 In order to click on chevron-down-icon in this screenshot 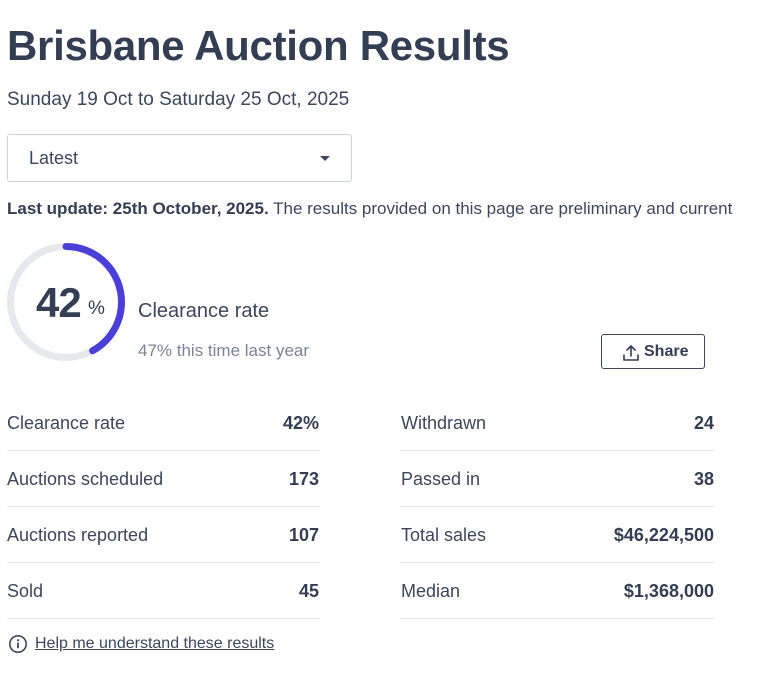, I will do `click(325, 158)`.